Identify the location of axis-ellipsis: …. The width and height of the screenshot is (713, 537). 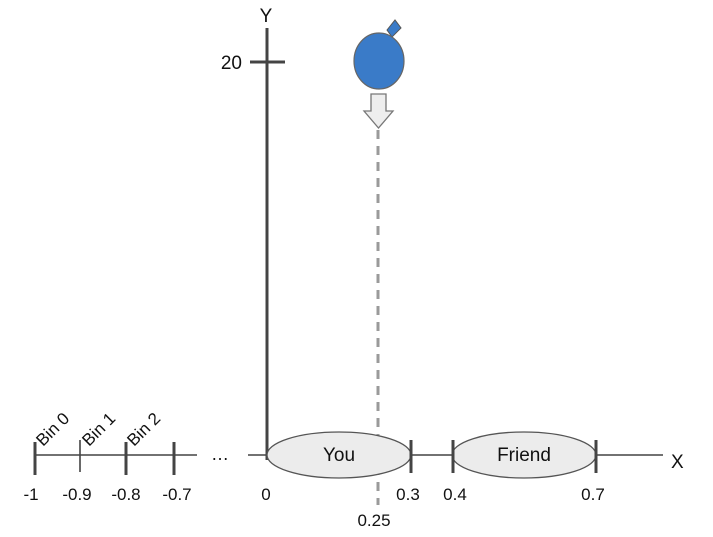
(220, 454).